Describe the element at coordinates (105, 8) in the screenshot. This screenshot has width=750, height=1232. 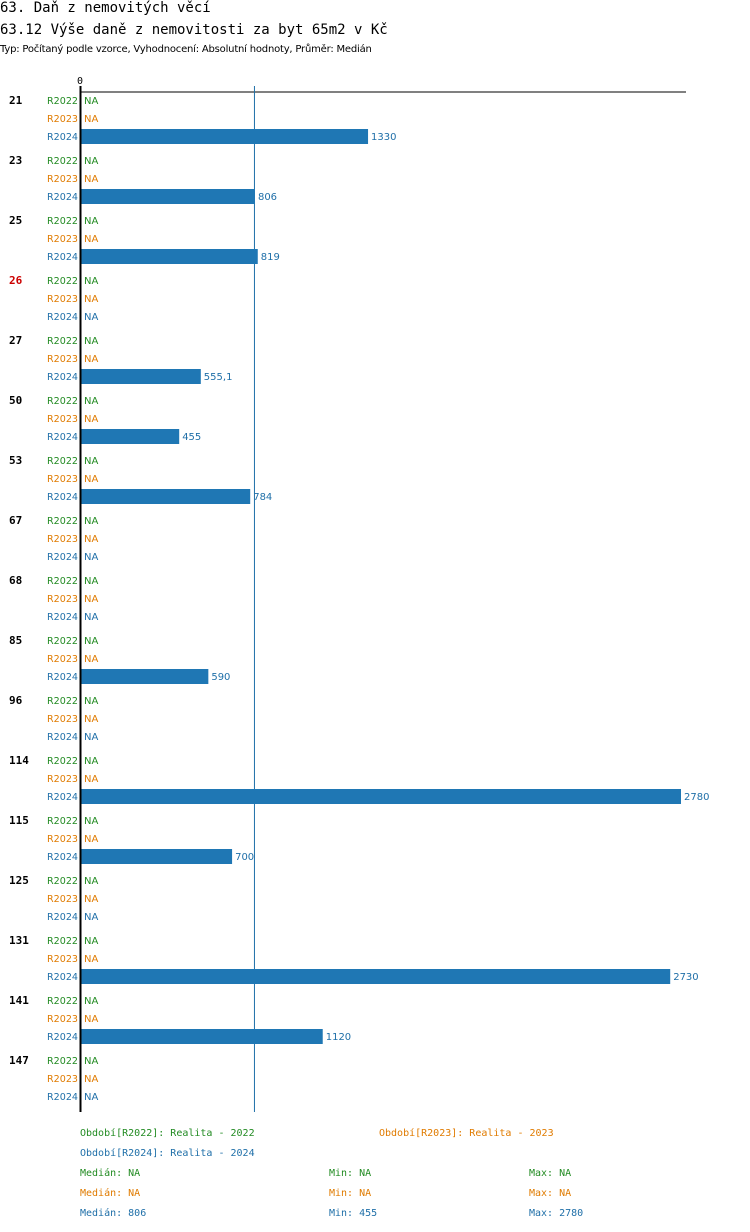
I see `page-title: 63. Daň z nemovitých věcí` at that location.